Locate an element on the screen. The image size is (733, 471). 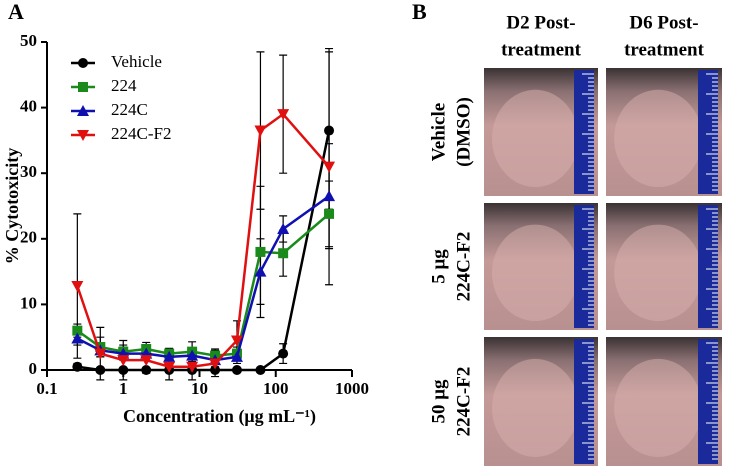
legend-label: 224C is located at coordinates (129, 109).